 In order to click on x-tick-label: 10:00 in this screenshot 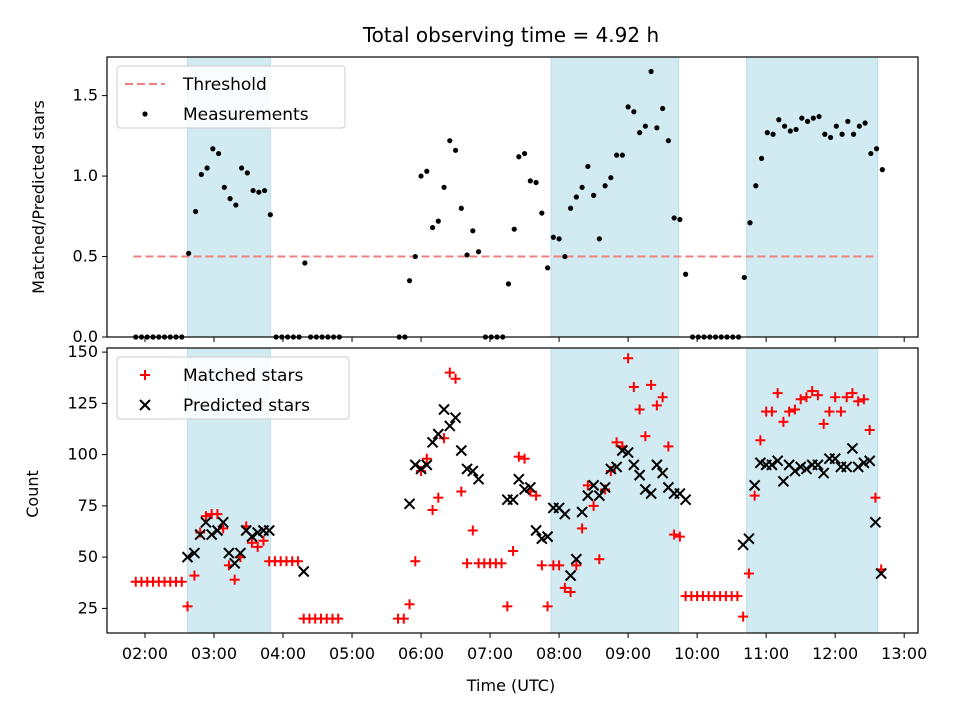, I will do `click(697, 653)`.